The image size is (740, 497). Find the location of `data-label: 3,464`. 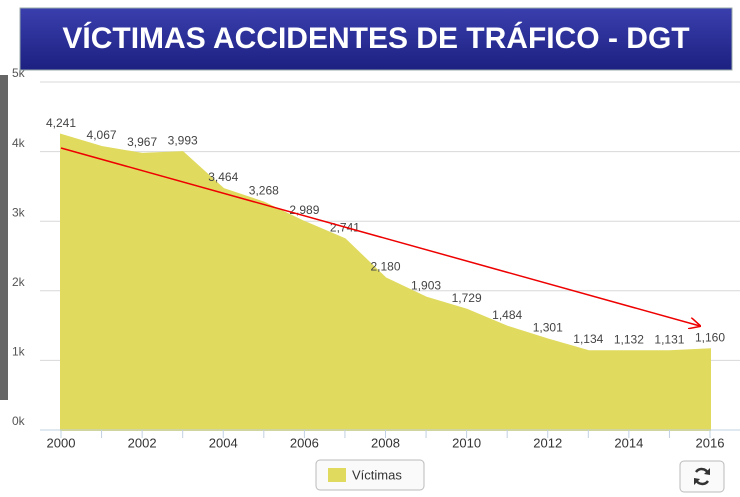

data-label: 3,464 is located at coordinates (223, 177).